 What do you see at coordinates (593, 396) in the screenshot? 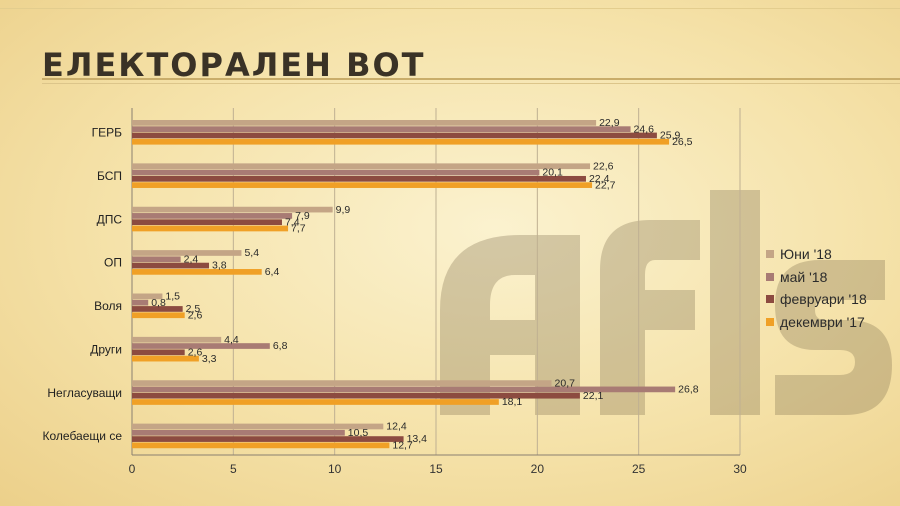
I see `data-label: 22,1` at bounding box center [593, 396].